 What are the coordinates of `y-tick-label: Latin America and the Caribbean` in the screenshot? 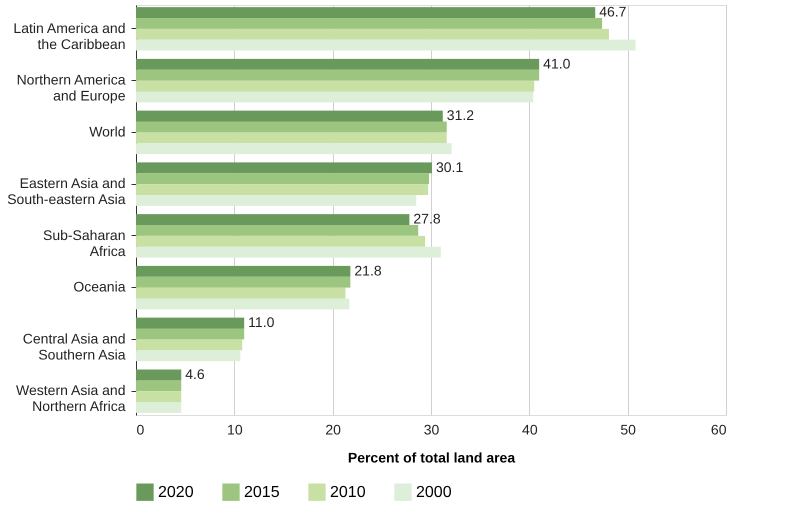 It's located at (69, 36).